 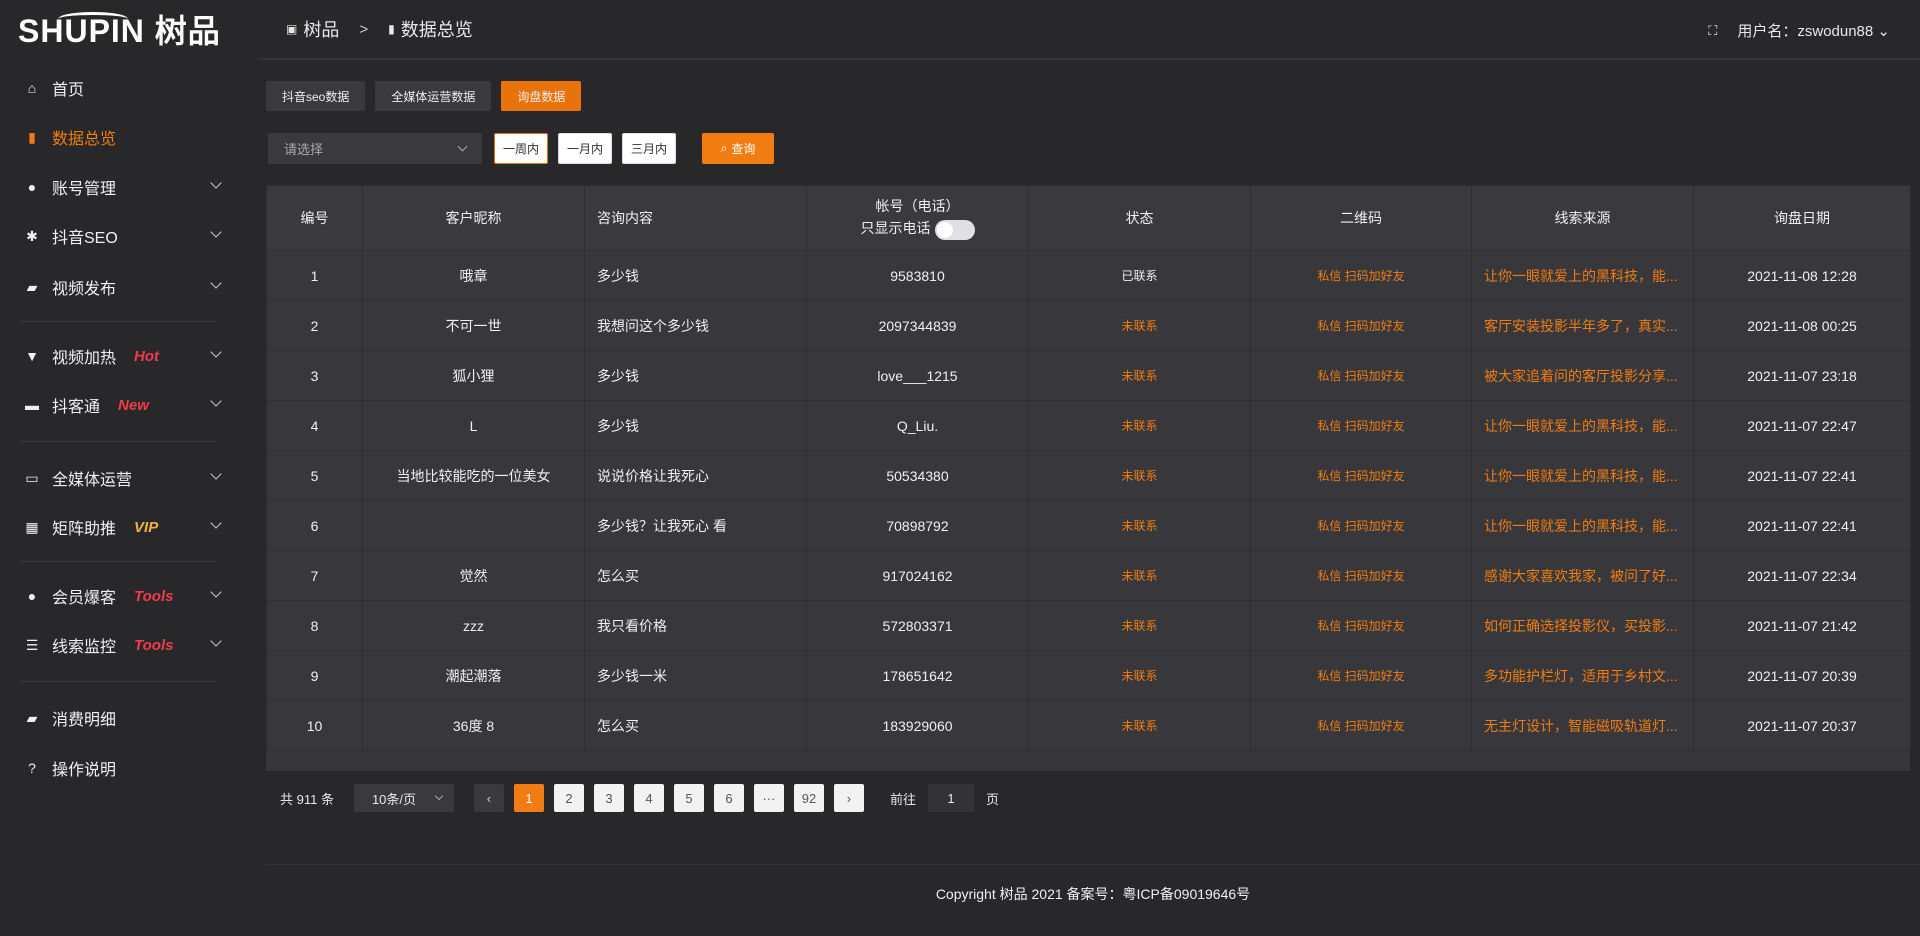 I want to click on account-cell: 70898792, so click(x=917, y=525).